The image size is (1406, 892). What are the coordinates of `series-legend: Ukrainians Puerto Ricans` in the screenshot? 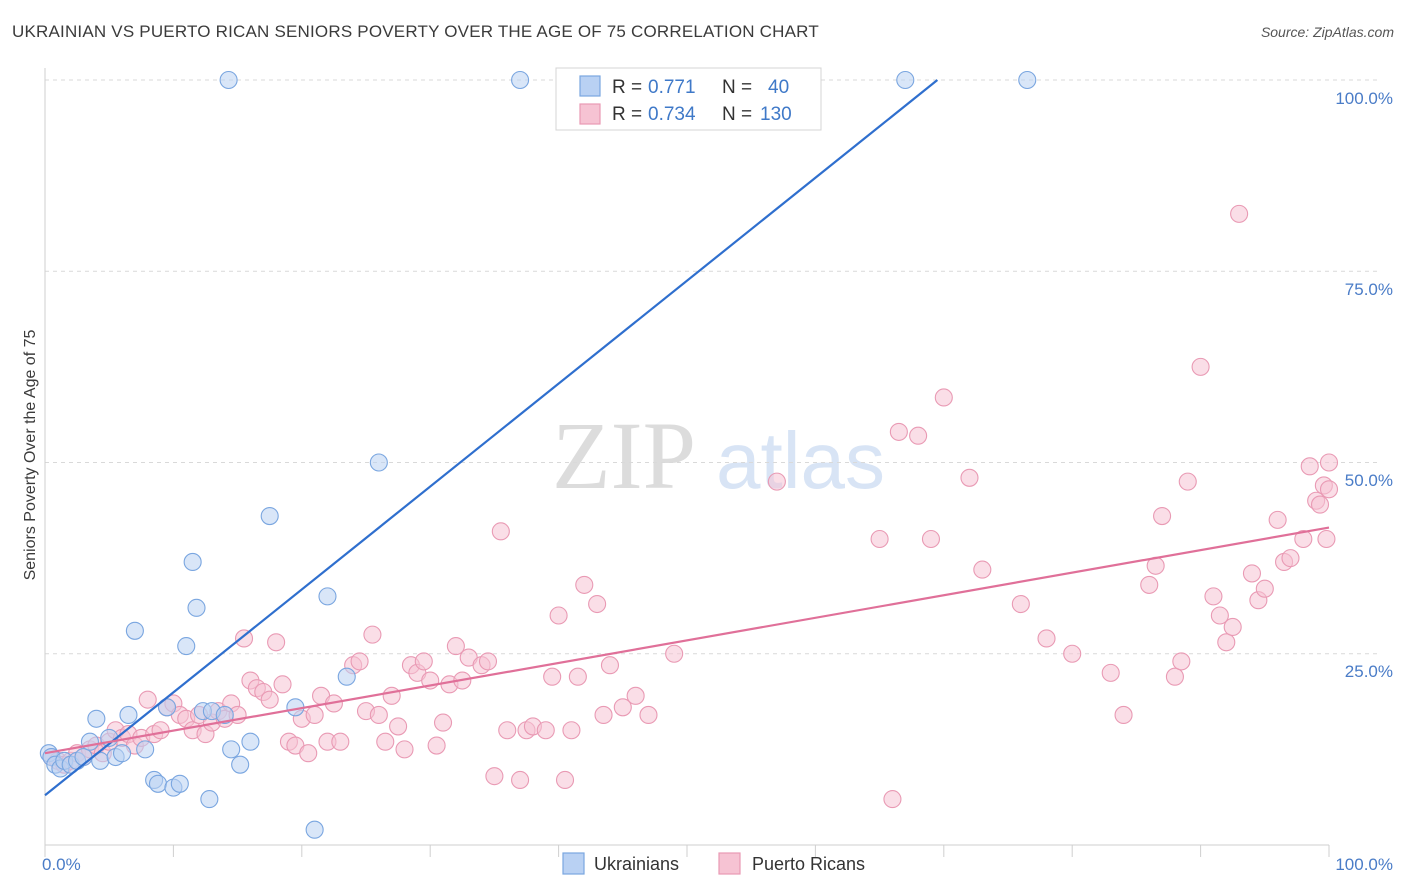 It's located at (713, 863).